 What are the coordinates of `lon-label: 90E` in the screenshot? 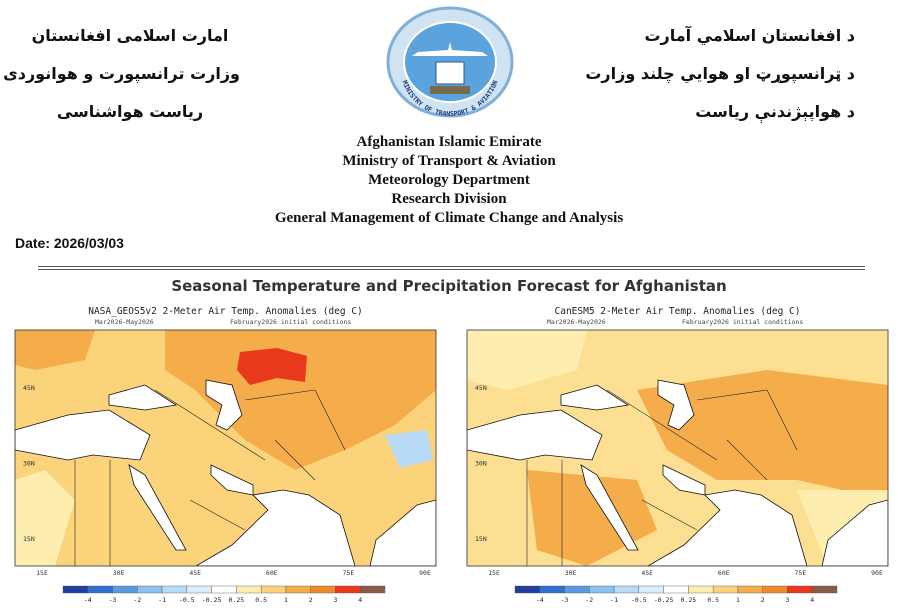 It's located at (877, 573).